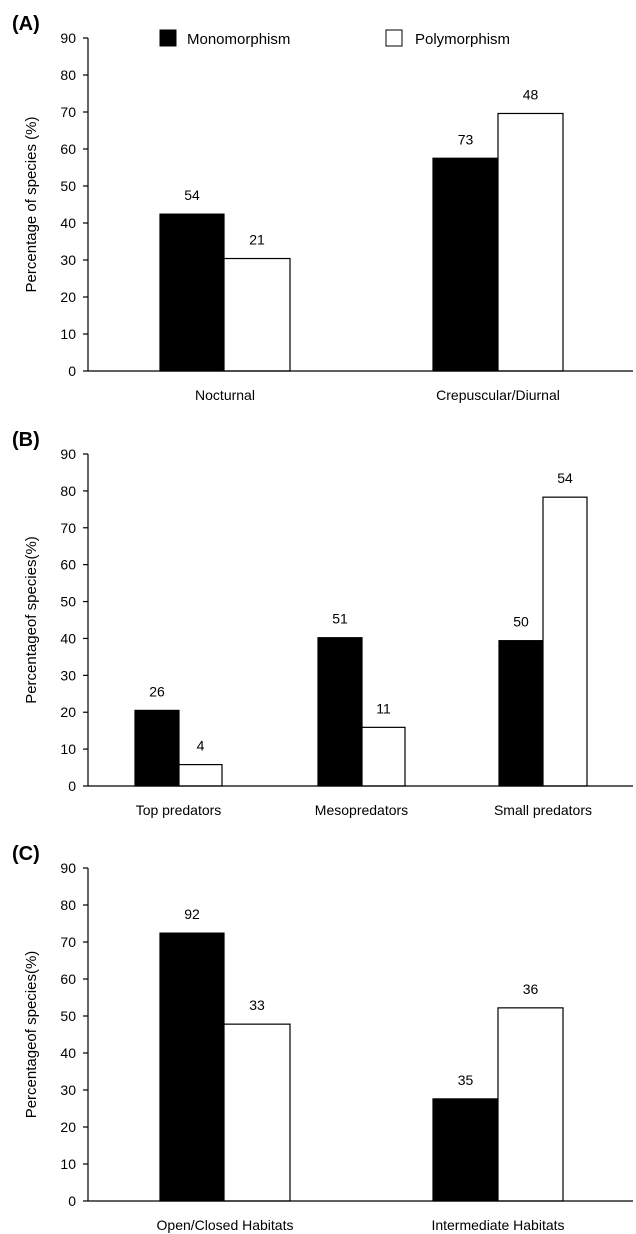  What do you see at coordinates (31, 205) in the screenshot?
I see `y-axis-label: Percentage of species (%)` at bounding box center [31, 205].